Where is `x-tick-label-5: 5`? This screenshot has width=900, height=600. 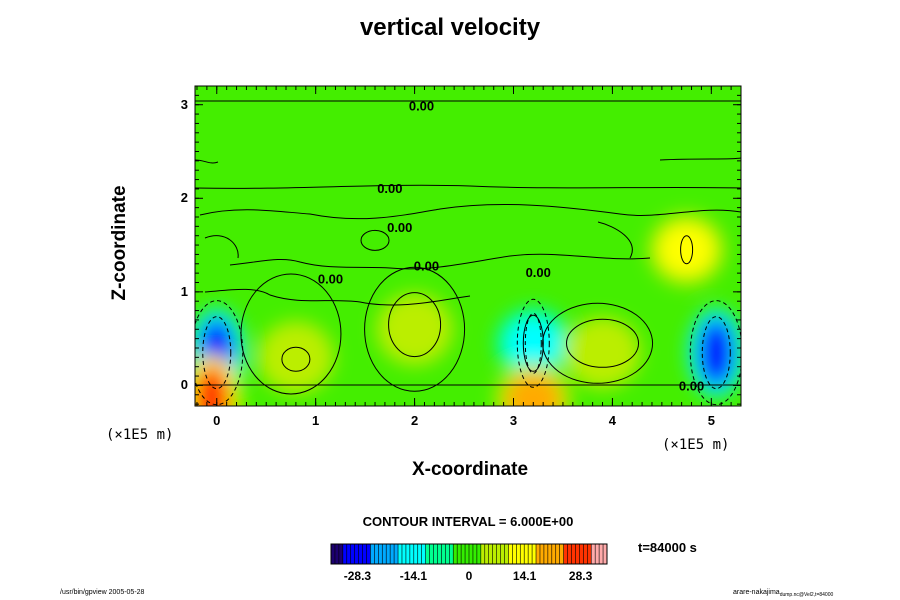
x-tick-label-5: 5 is located at coordinates (711, 420).